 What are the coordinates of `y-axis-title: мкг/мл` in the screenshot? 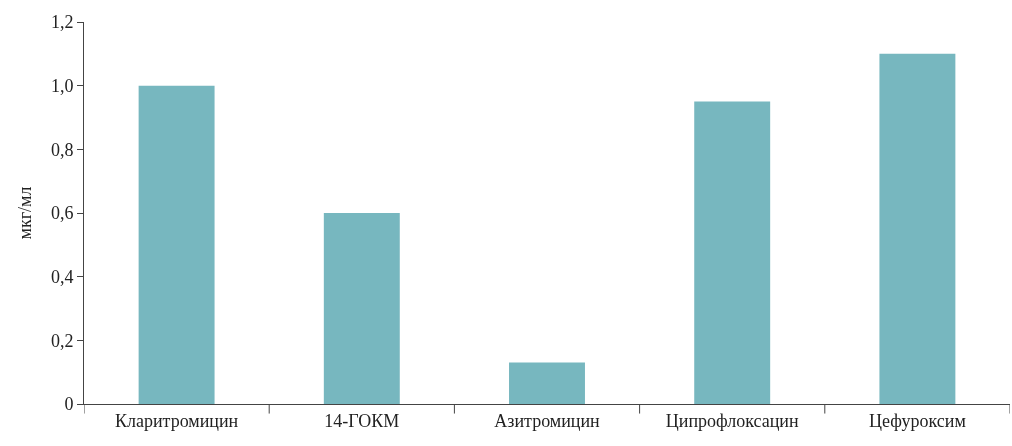 It's located at (25, 213).